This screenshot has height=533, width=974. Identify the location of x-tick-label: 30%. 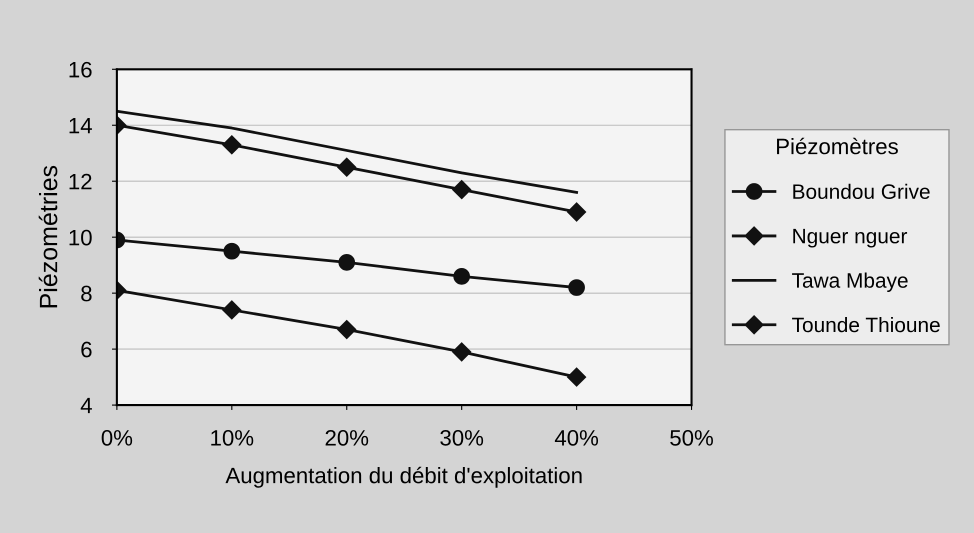
(462, 438).